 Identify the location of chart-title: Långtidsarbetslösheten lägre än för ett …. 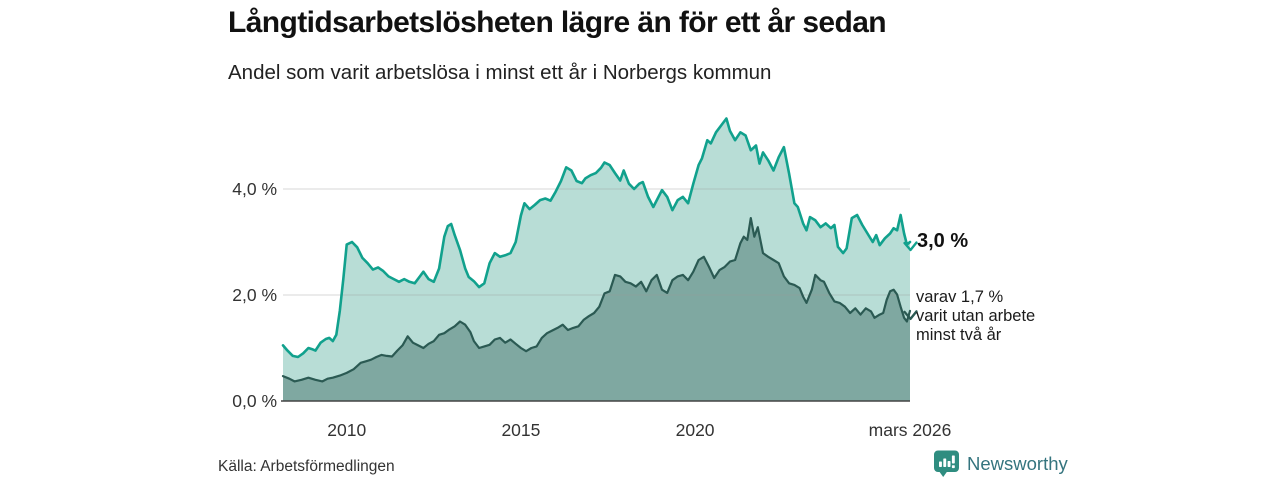
(557, 22).